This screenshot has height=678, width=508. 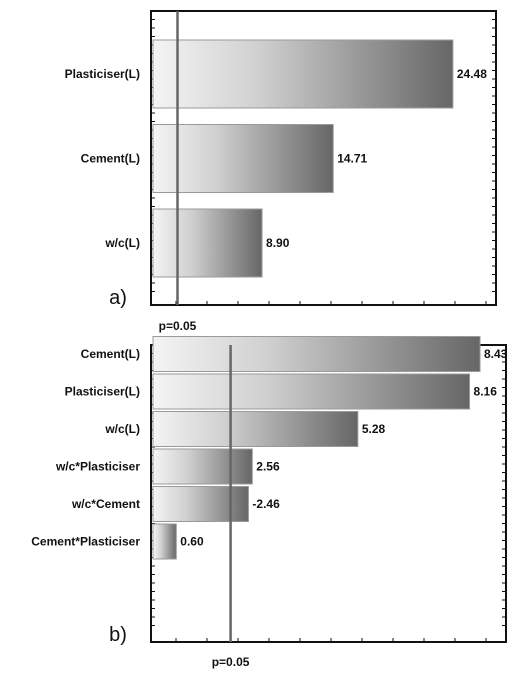 What do you see at coordinates (278, 243) in the screenshot?
I see `value-label: 8.90` at bounding box center [278, 243].